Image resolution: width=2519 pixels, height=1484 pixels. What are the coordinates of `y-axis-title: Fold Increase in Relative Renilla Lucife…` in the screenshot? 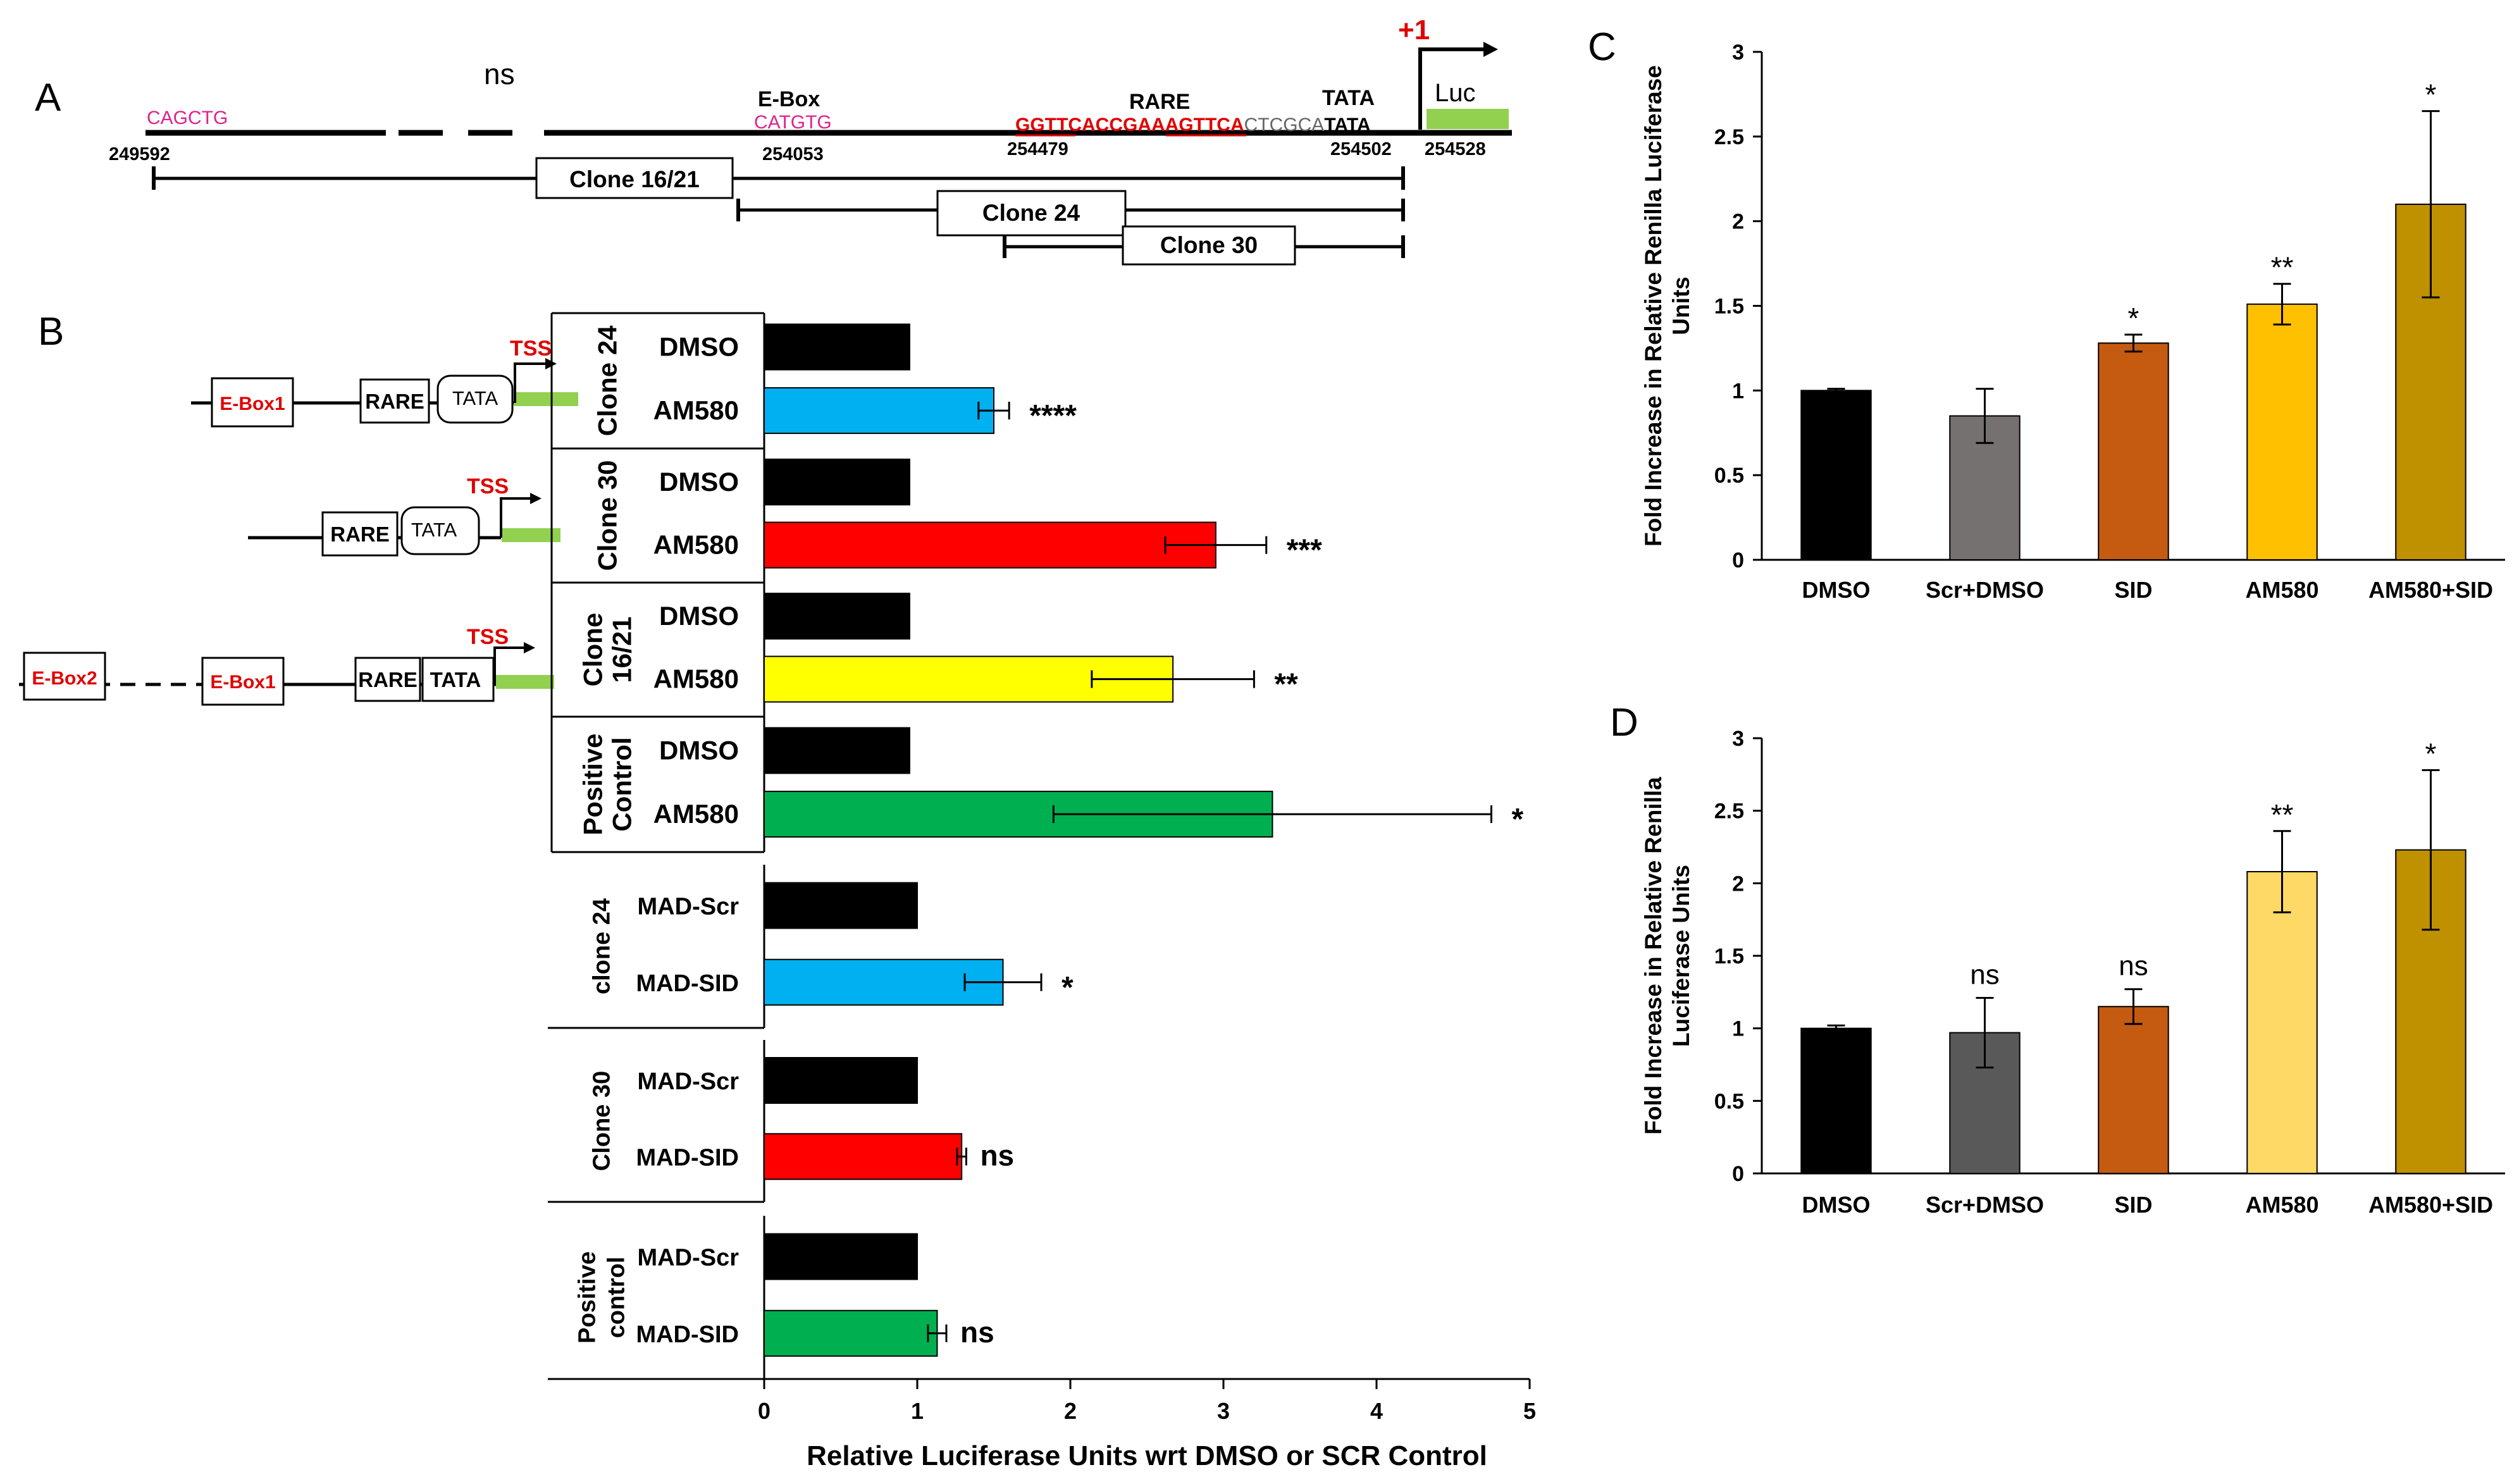 It's located at (1653, 306).